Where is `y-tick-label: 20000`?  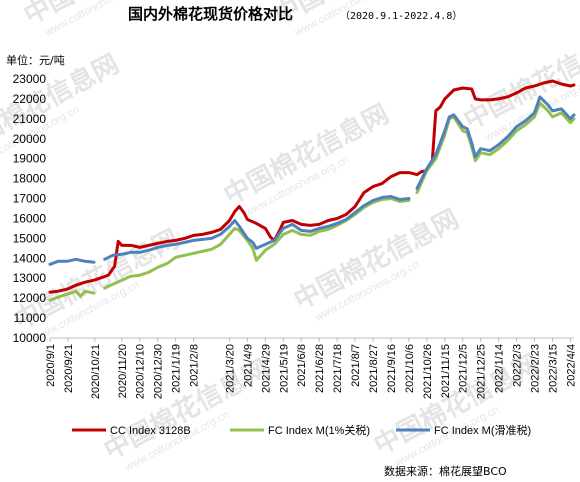 y-tick-label: 20000 is located at coordinates (30, 139).